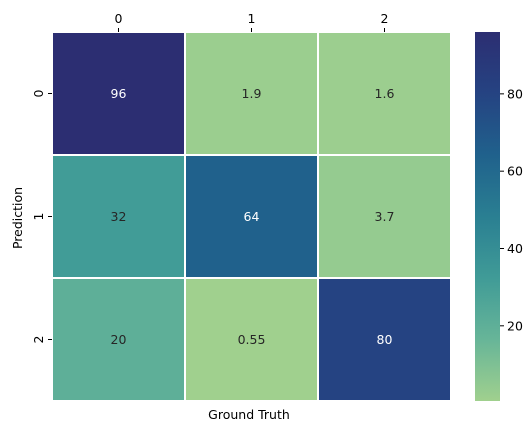 The width and height of the screenshot is (530, 432). Describe the element at coordinates (38, 340) in the screenshot. I see `y-tick-label: 2` at that location.